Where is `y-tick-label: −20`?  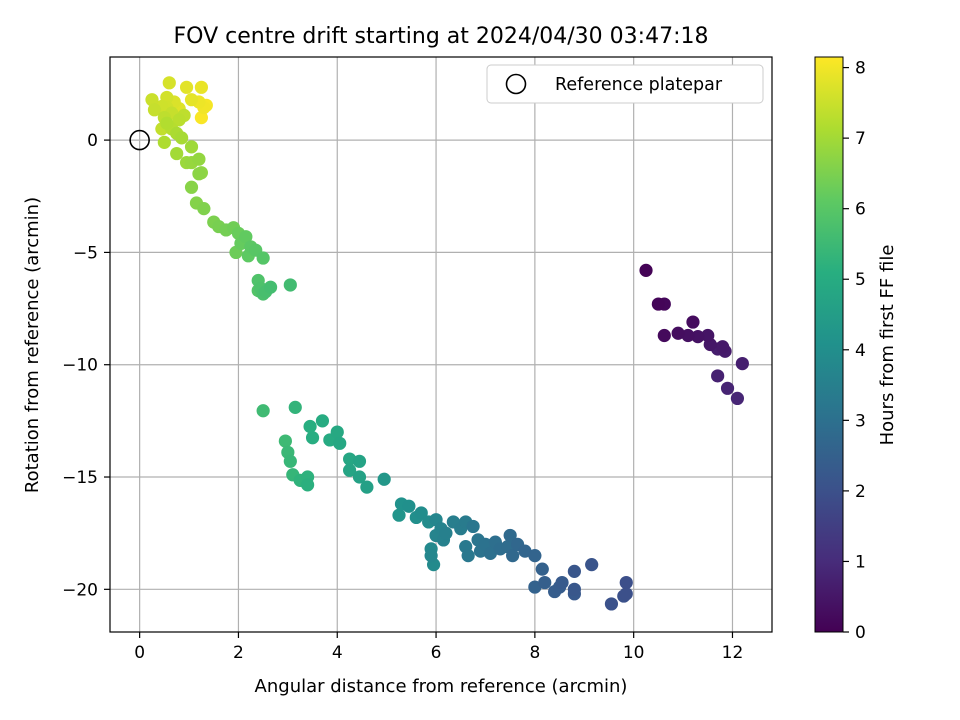
y-tick-label: −20 is located at coordinates (80, 590).